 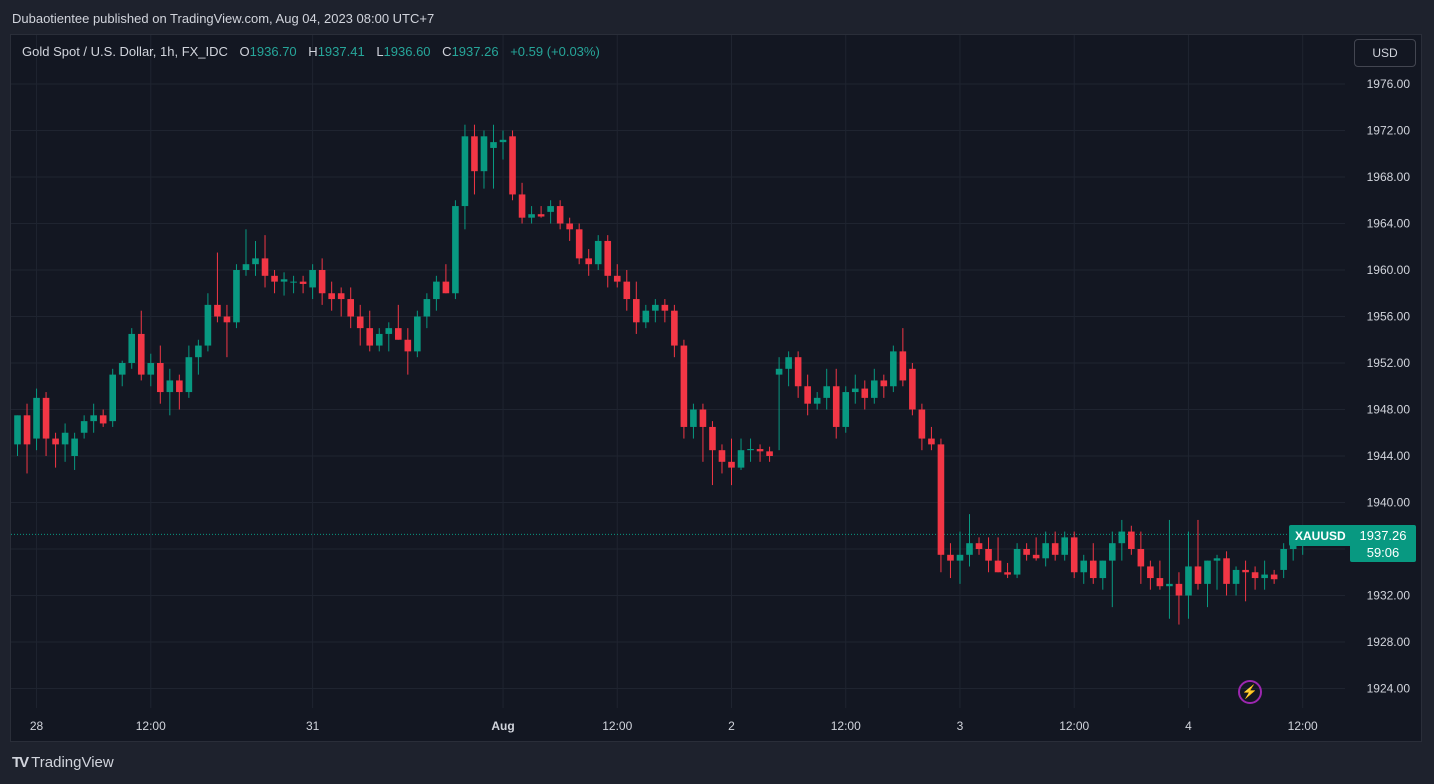 I want to click on time-axis: 28 12:00 31 Aug 12:00 2 12:00 3 12:00 4 12:00, so click(x=674, y=726).